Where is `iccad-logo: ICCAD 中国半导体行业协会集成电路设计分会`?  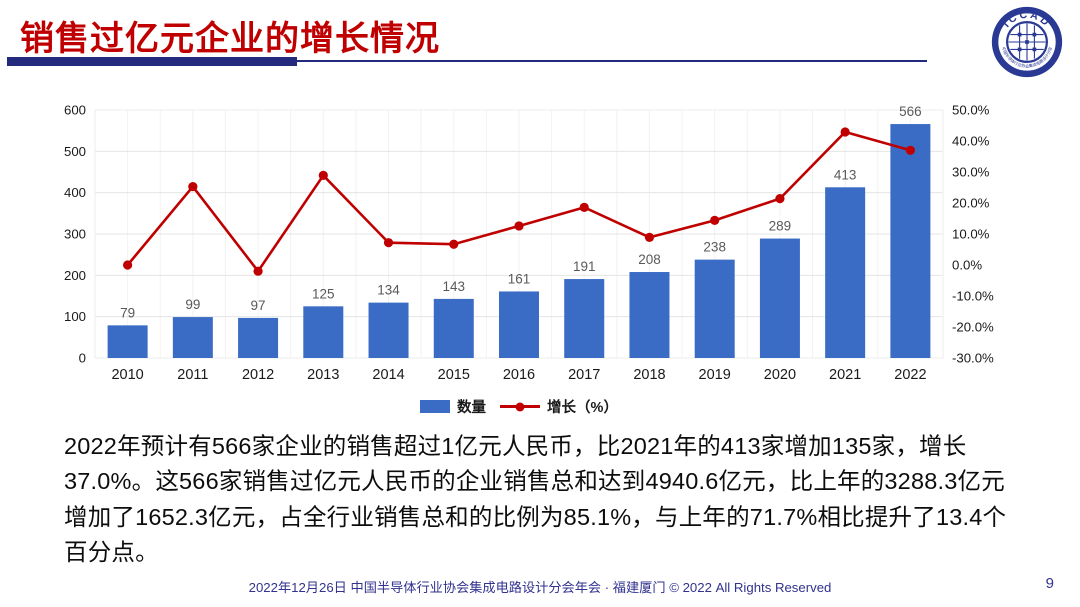
iccad-logo: ICCAD 中国半导体行业协会集成电路设计分会 is located at coordinates (1027, 42).